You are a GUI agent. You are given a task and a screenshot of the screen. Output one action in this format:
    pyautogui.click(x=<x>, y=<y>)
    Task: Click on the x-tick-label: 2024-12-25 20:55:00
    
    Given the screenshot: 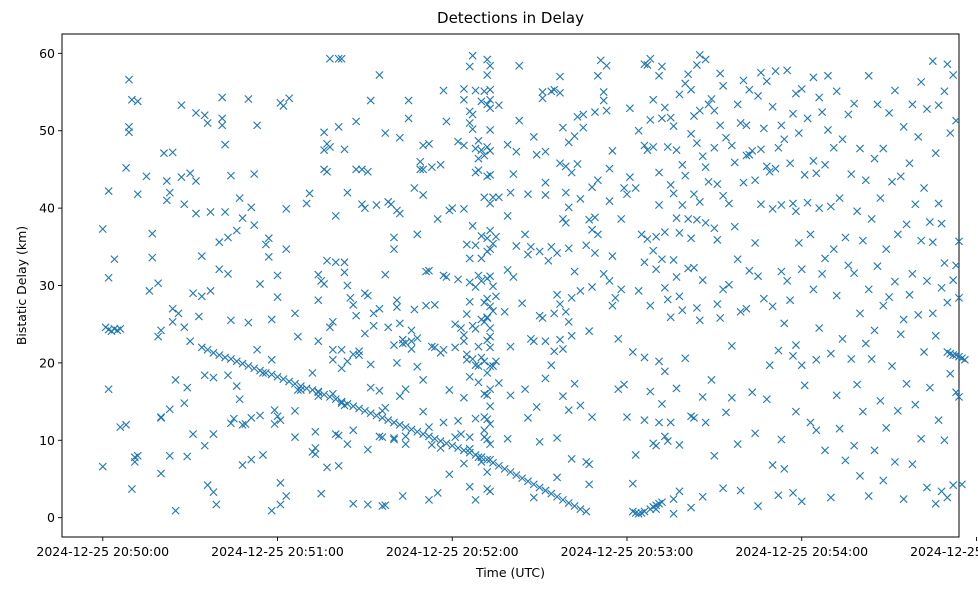 What is the action you would take?
    pyautogui.click(x=944, y=551)
    